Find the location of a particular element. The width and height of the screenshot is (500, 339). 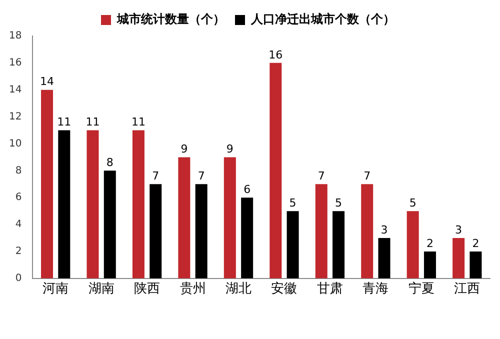

data-label: 6 is located at coordinates (247, 189).